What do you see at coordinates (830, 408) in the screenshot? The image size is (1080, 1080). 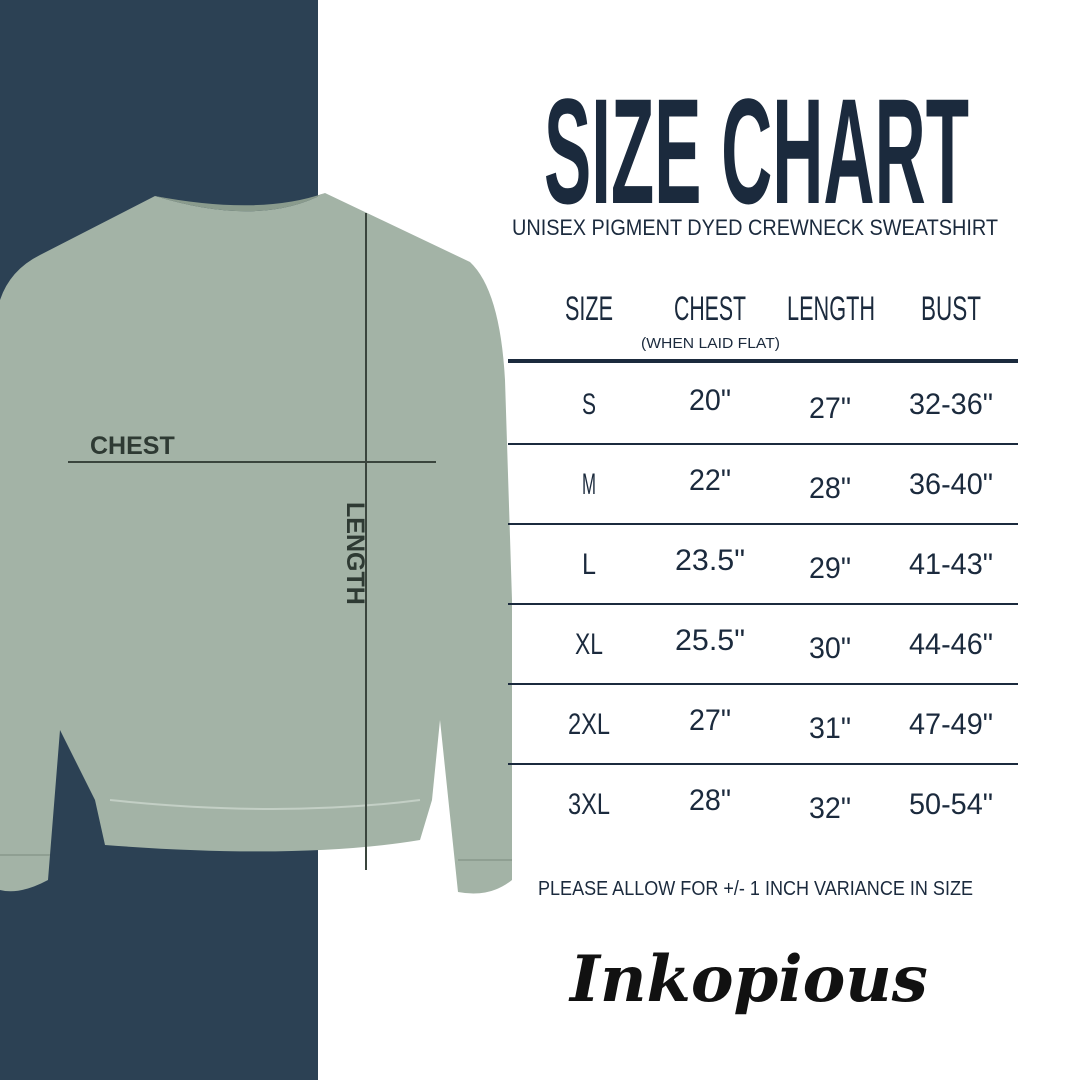 I see `table-cell-length: 27"` at bounding box center [830, 408].